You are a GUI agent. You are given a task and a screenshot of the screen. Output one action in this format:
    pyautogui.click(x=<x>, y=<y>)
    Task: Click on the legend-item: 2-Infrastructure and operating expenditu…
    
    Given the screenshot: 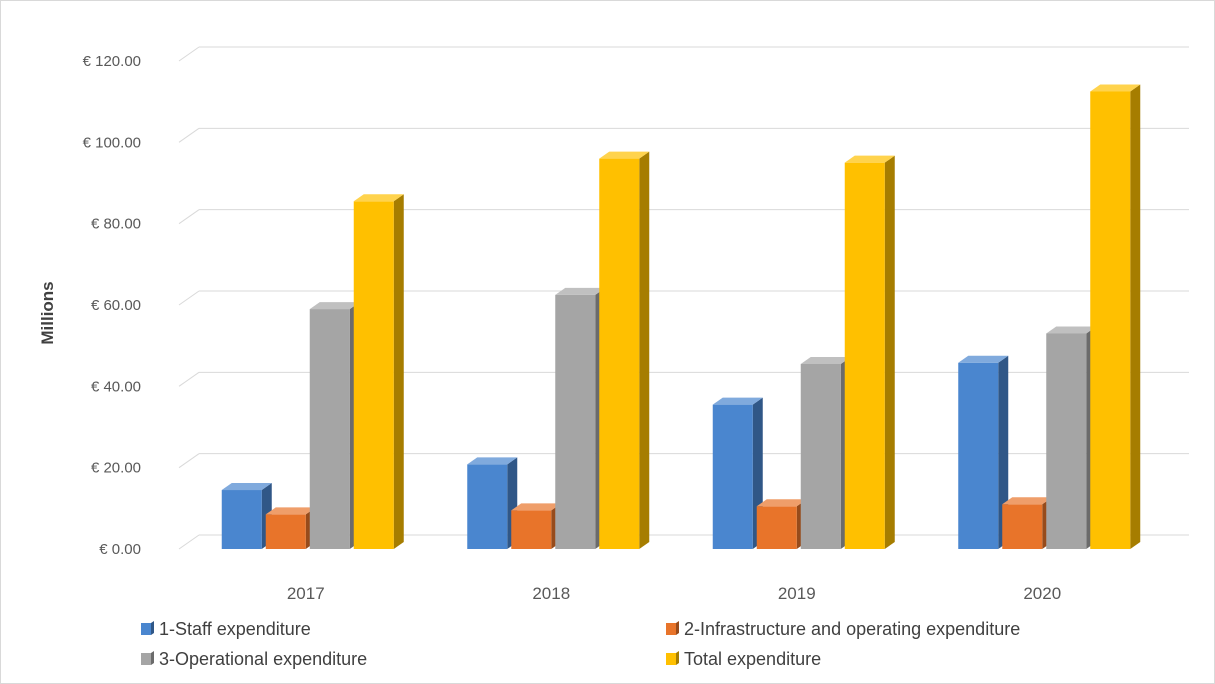 What is the action you would take?
    pyautogui.click(x=843, y=629)
    